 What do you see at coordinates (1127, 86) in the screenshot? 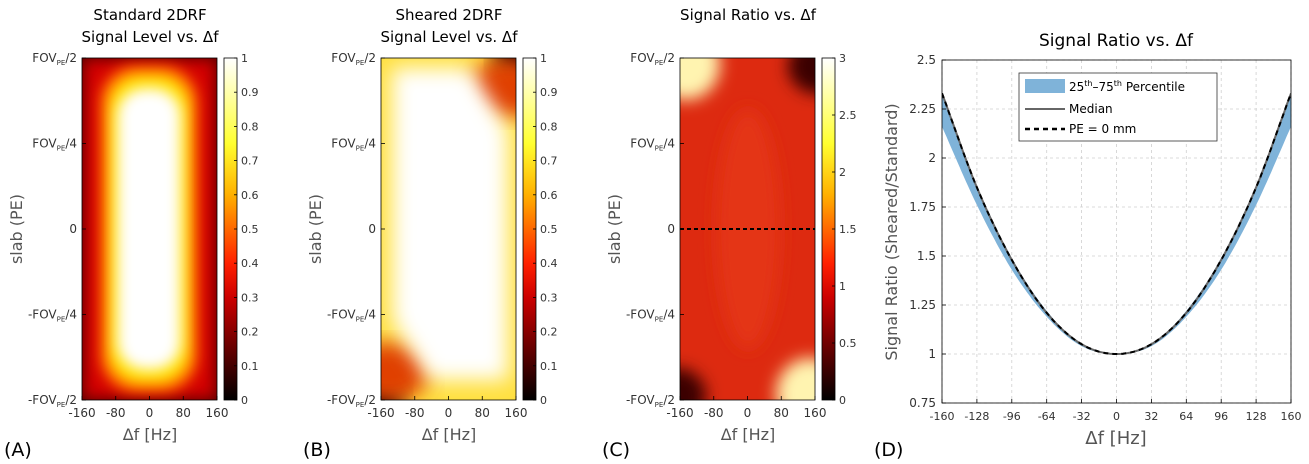
I see `legend-band-label: 25th–75th Percentile` at bounding box center [1127, 86].